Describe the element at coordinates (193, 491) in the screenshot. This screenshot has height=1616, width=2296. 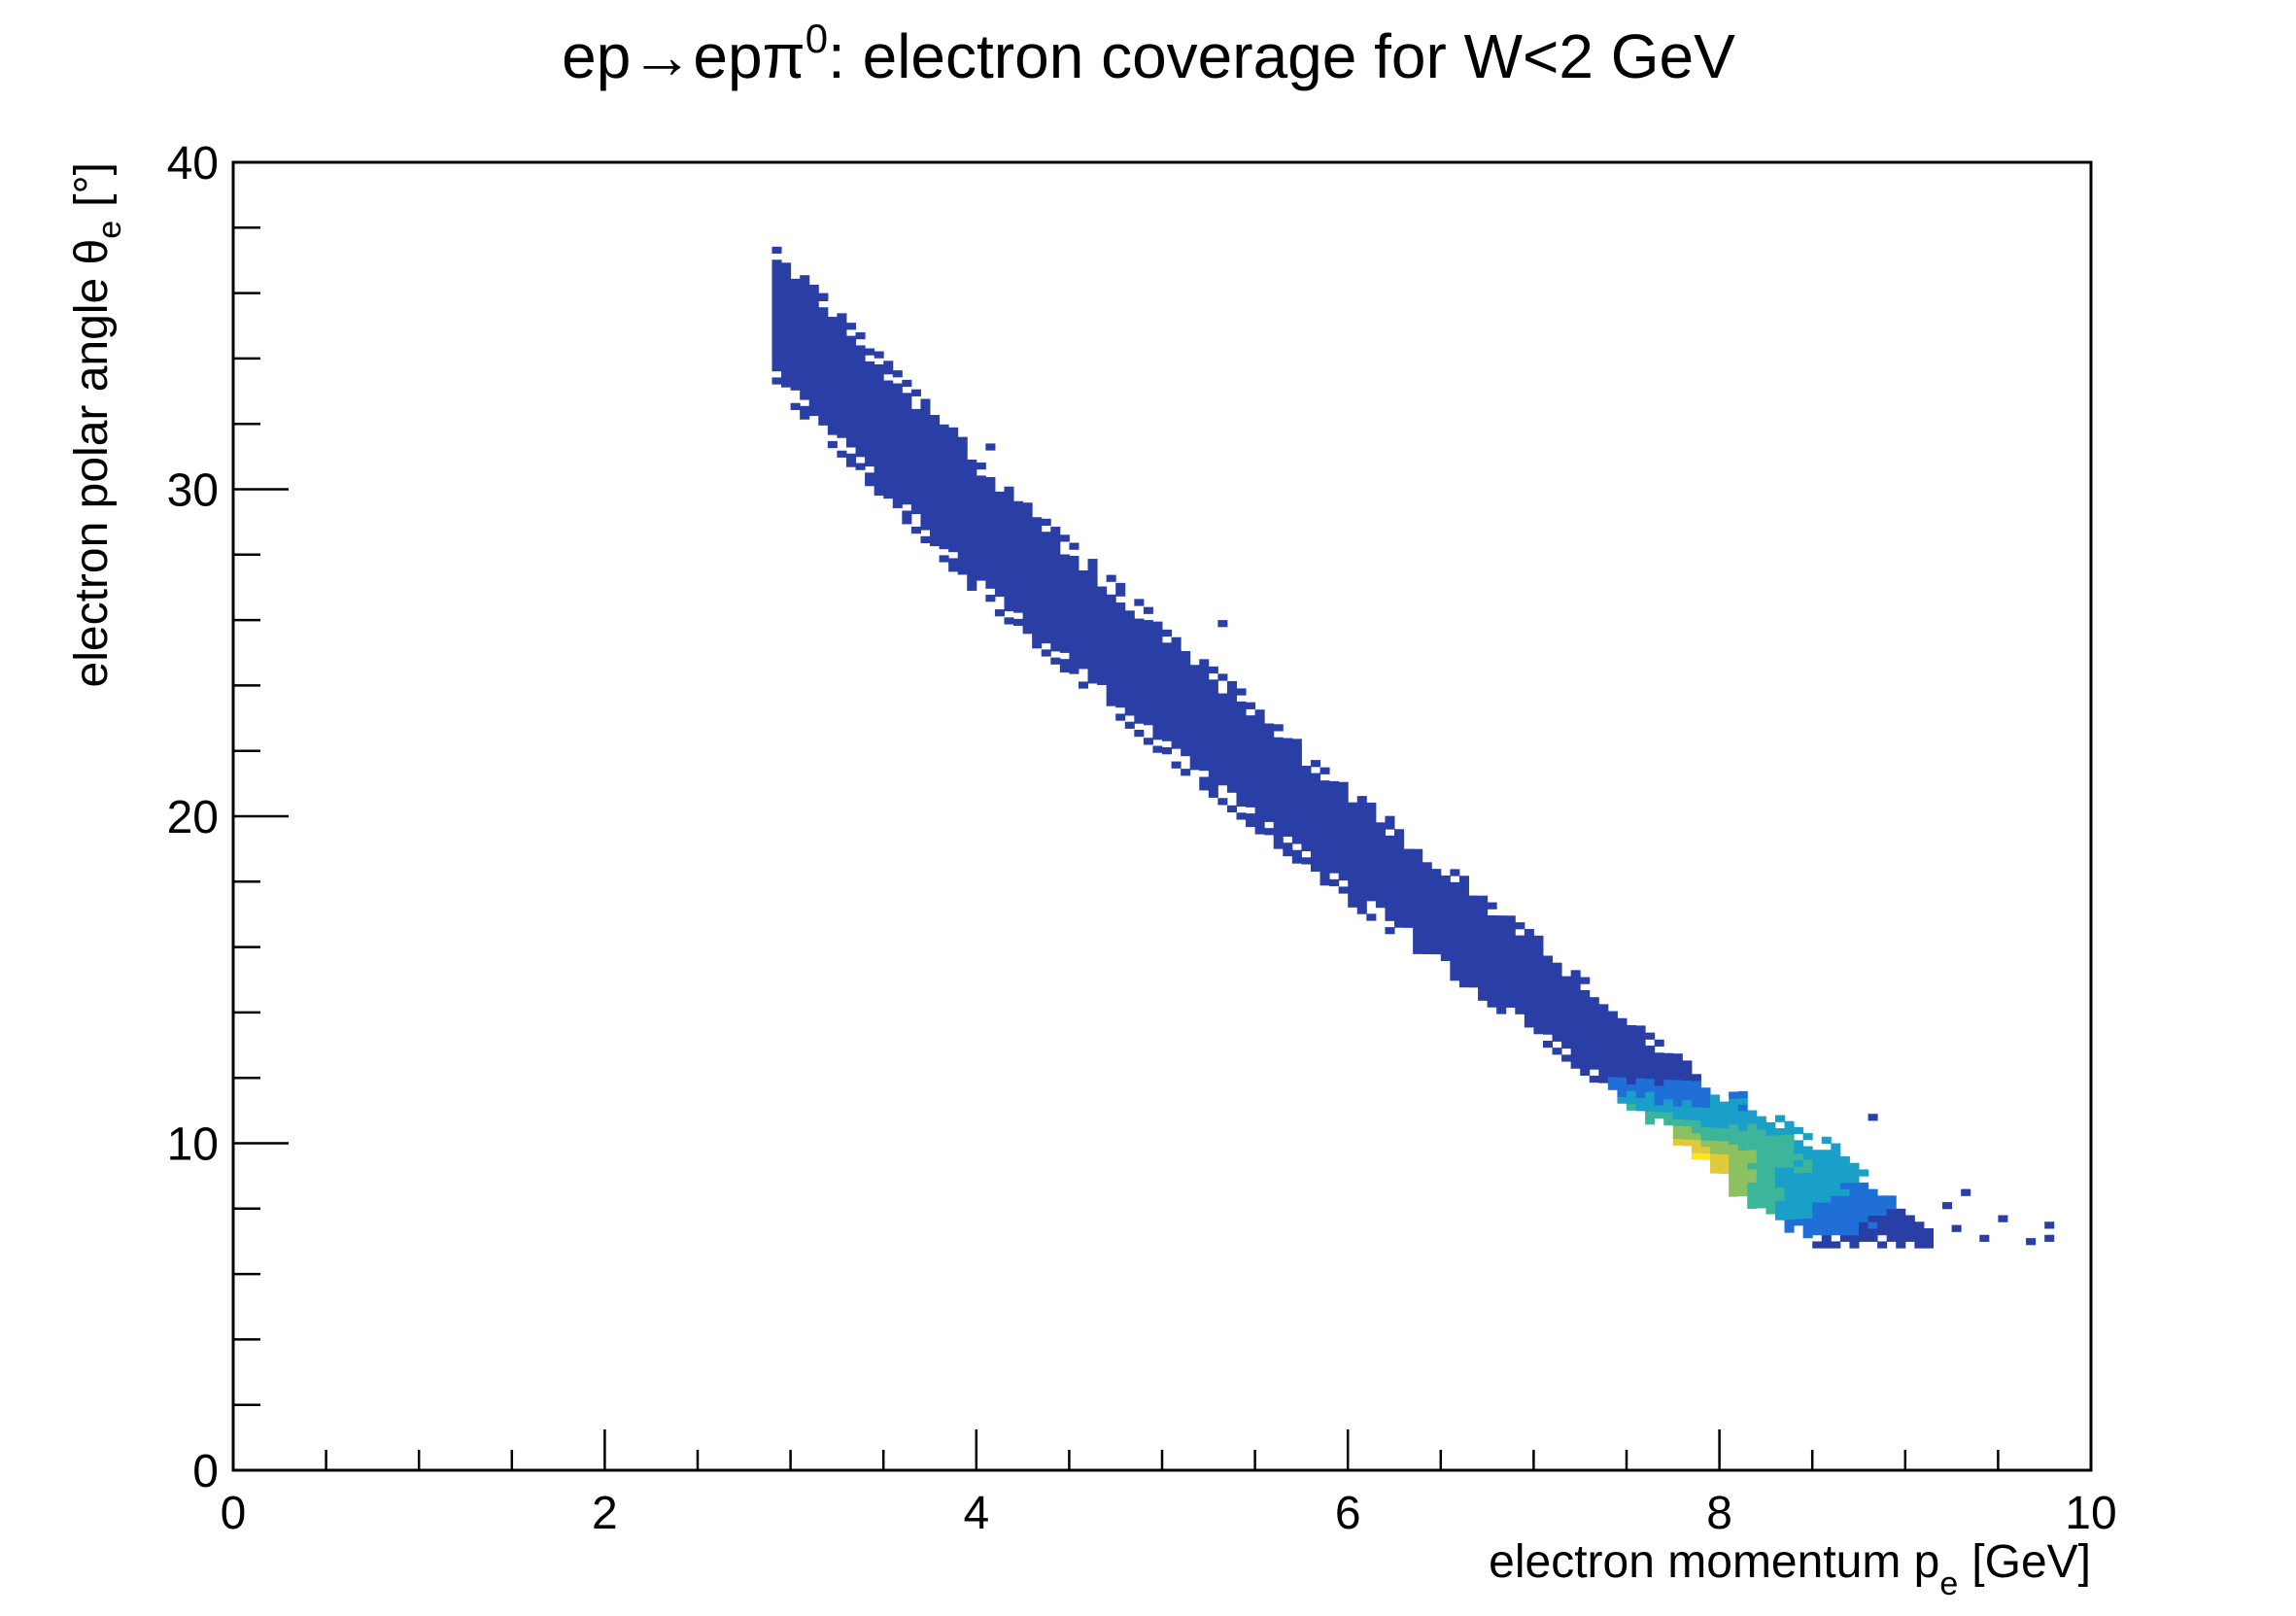
I see `y-tick-label: 30` at that location.